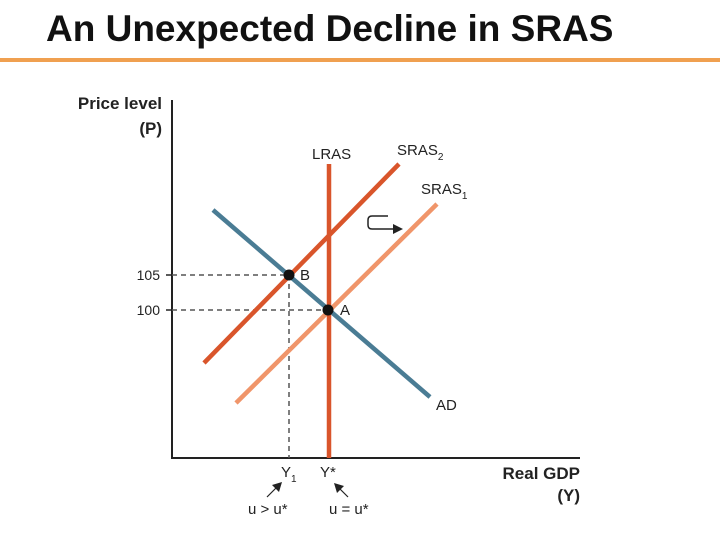 Image resolution: width=720 pixels, height=540 pixels. Describe the element at coordinates (441, 157) in the screenshot. I see `sras2-label-sub: 2` at that location.